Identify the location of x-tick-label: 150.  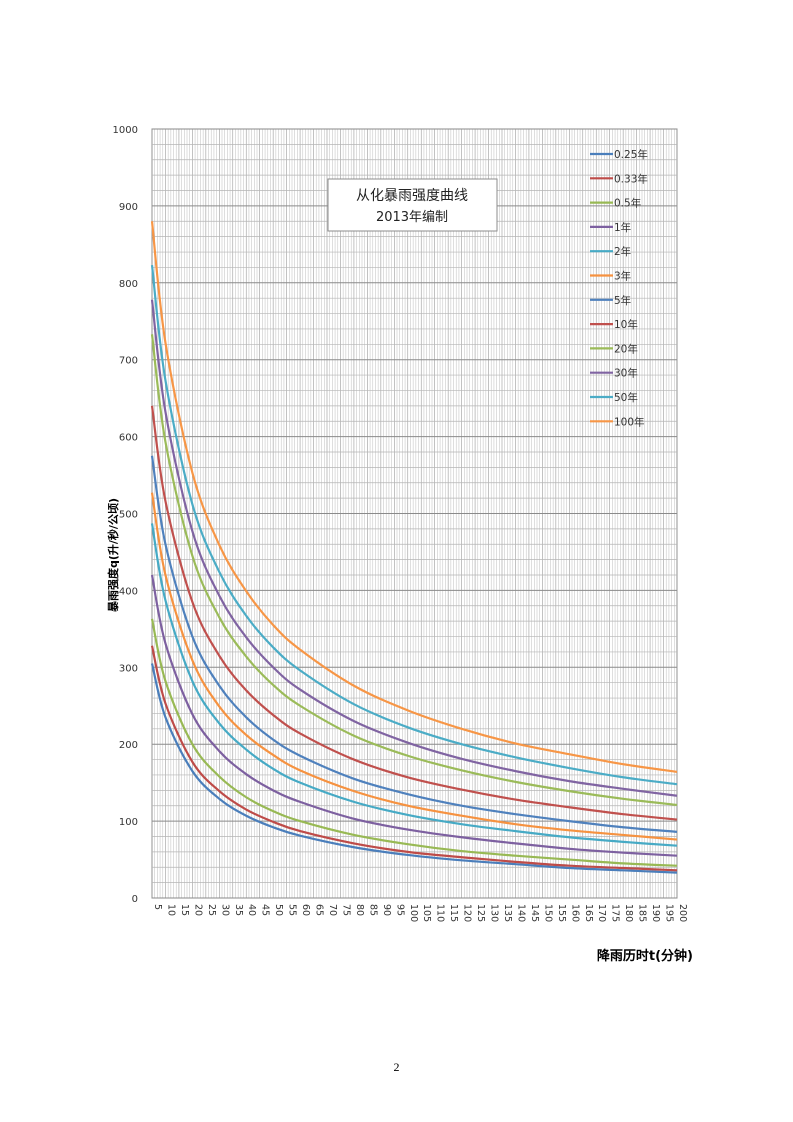
(547, 913).